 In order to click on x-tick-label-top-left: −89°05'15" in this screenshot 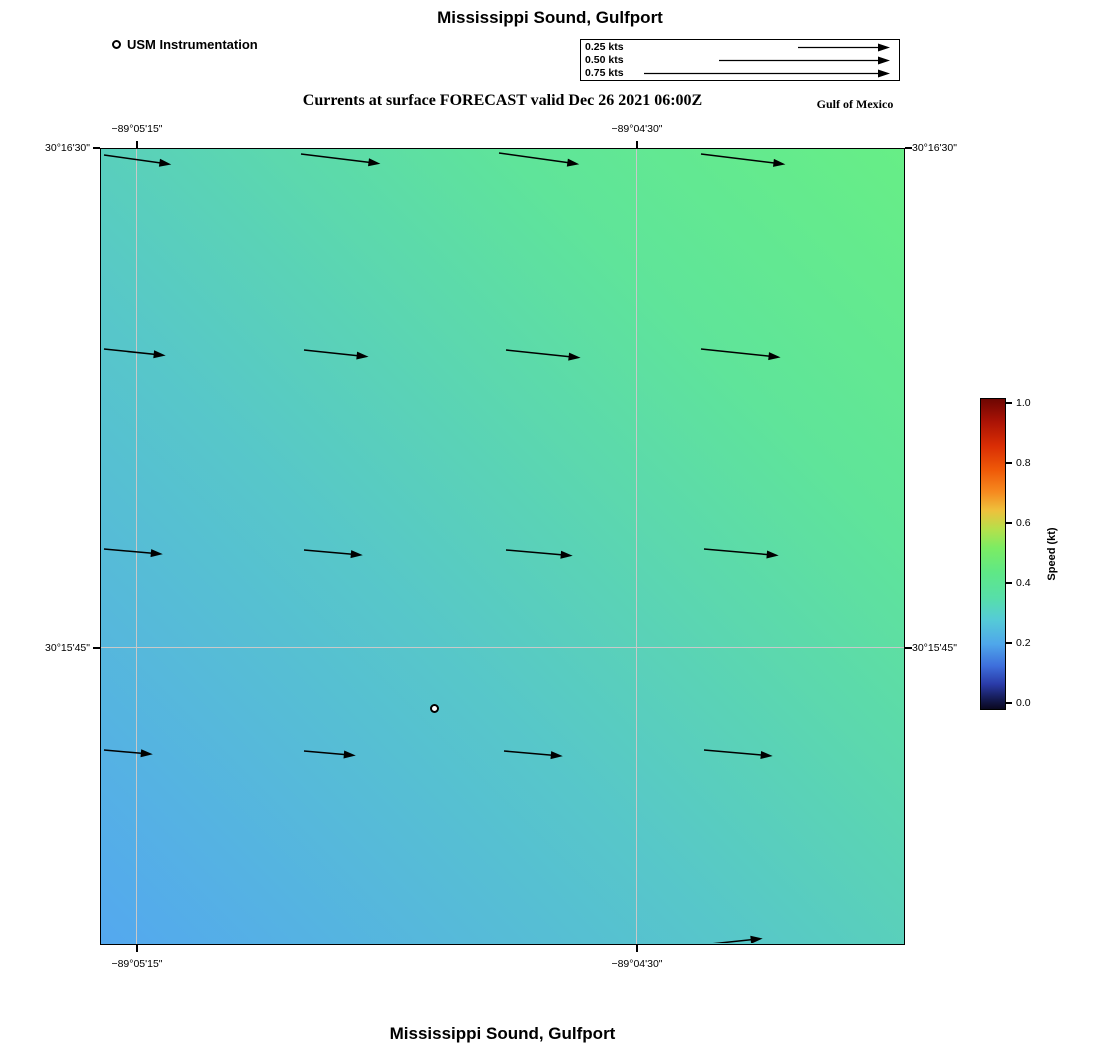, I will do `click(137, 129)`.